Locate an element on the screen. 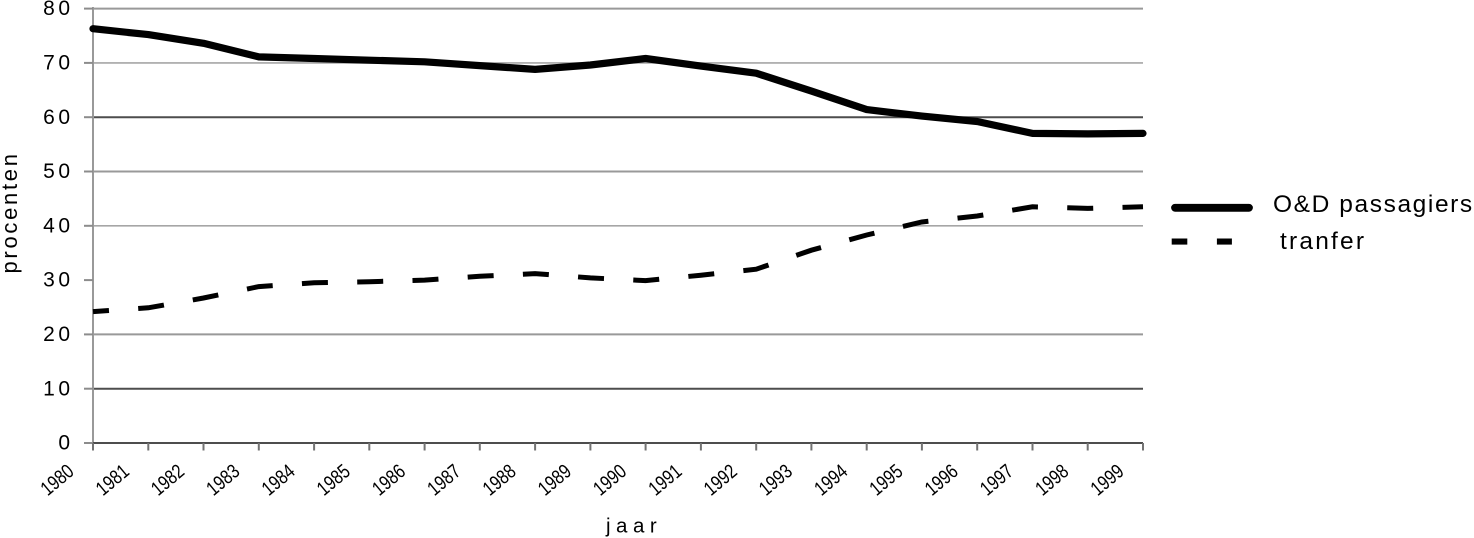  svg-text: 10 is located at coordinates (58, 388).